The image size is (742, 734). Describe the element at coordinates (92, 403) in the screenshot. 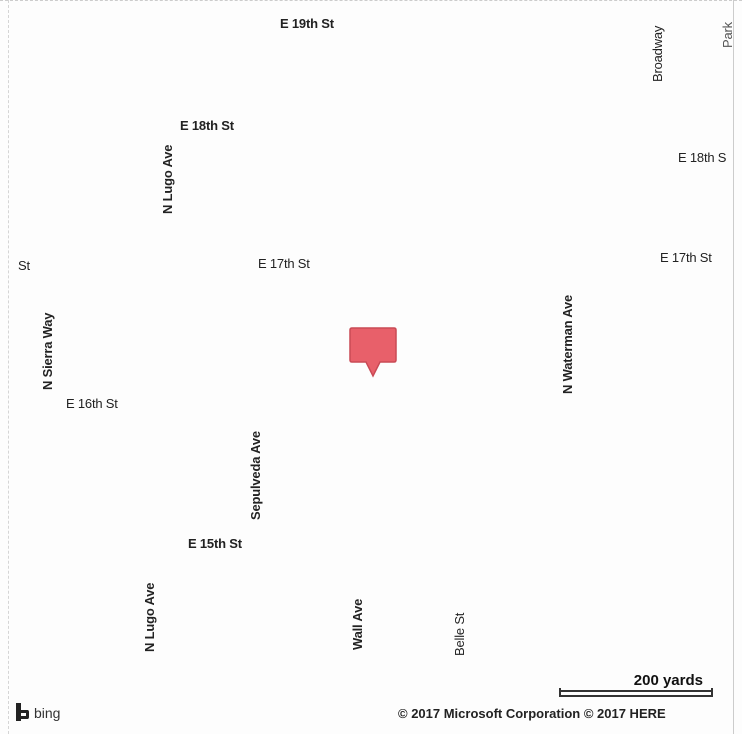

I see `street-label-e16th: E 16th St` at that location.